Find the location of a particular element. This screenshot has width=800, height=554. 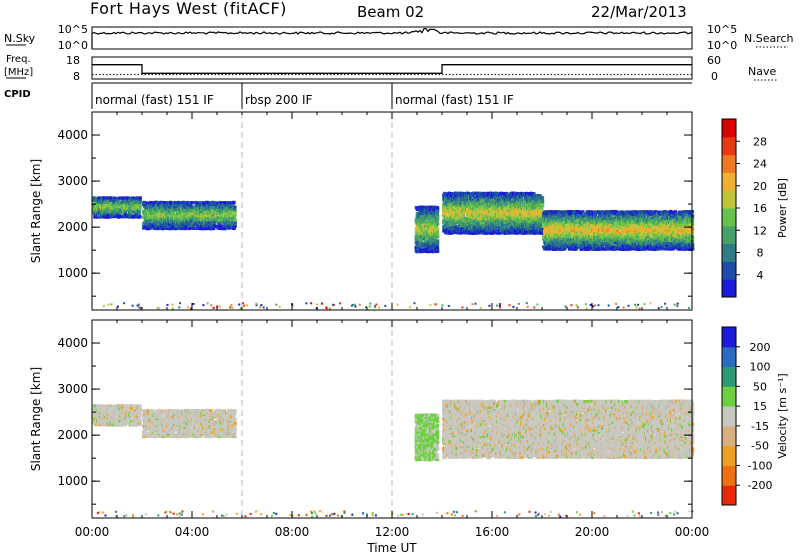

freq-tick-top: 18 is located at coordinates (73, 60).